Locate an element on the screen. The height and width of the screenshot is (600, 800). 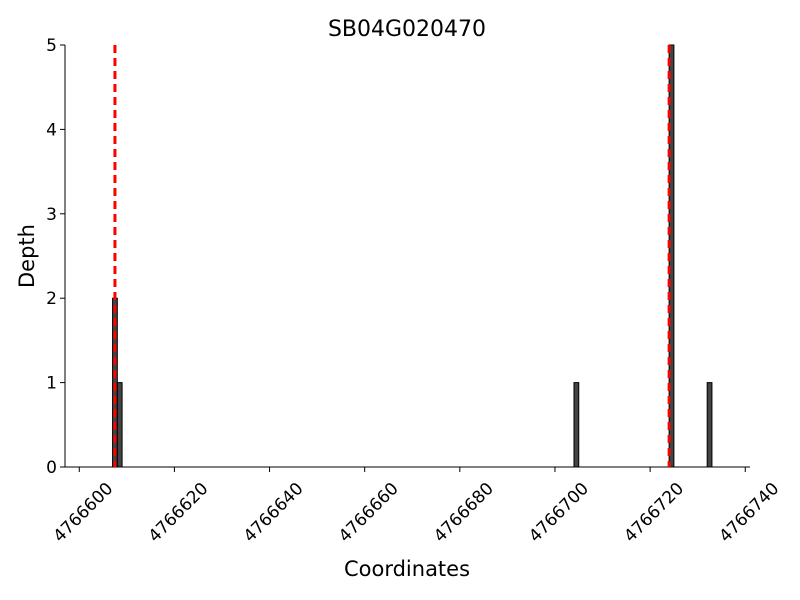
x-axis-label: Coordinates is located at coordinates (407, 569).